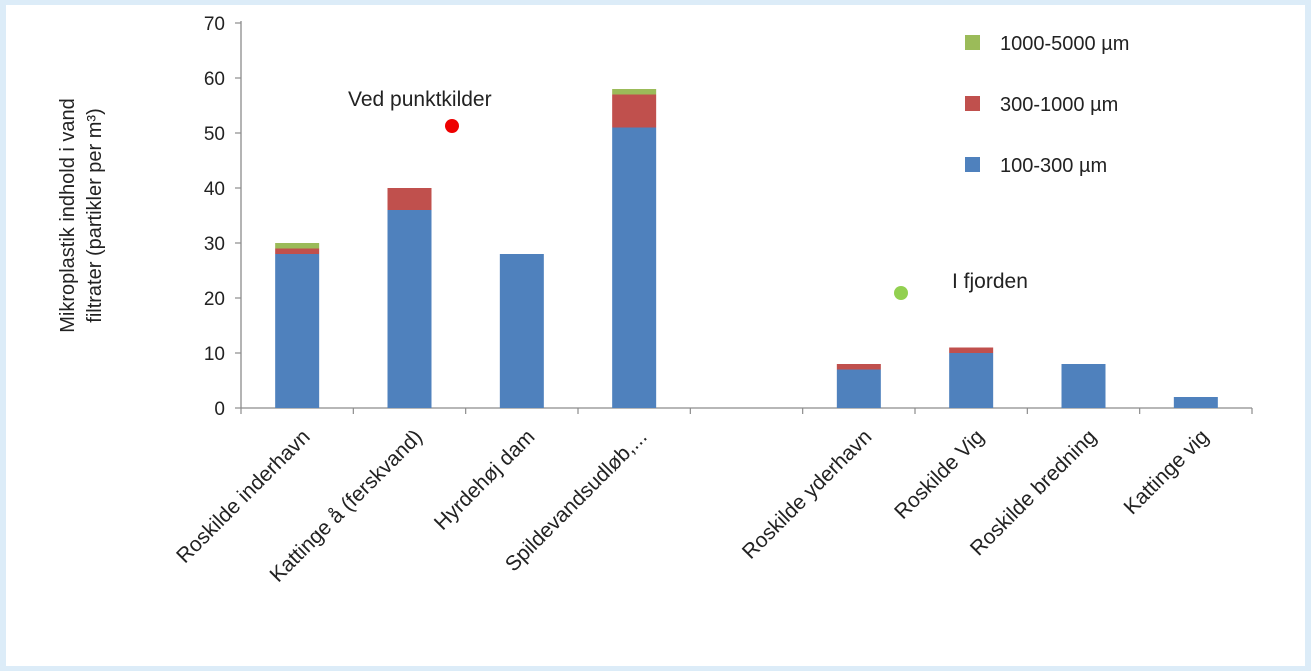  What do you see at coordinates (939, 474) in the screenshot?
I see `x-tick-label: Roskilde Vig` at bounding box center [939, 474].